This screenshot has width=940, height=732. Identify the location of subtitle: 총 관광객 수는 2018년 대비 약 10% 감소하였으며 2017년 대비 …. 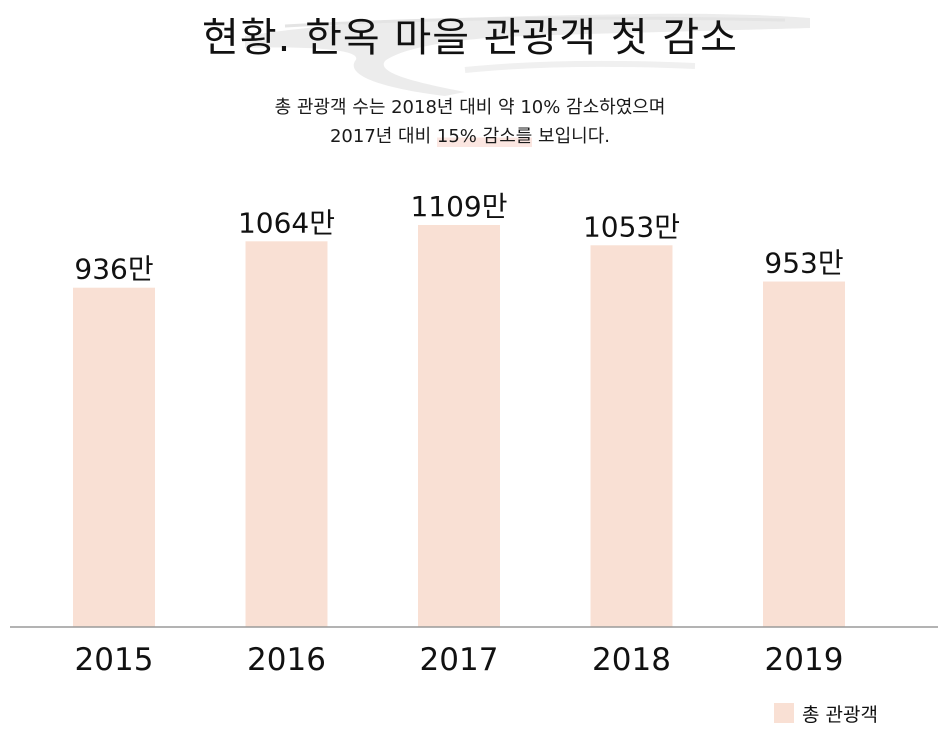
(470, 122).